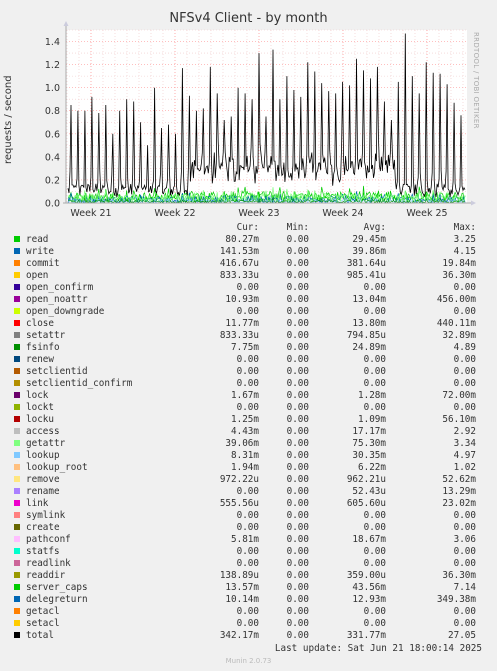 This screenshot has width=497, height=671. What do you see at coordinates (52, 134) in the screenshot?
I see `y-tick-label: 0.6` at bounding box center [52, 134].